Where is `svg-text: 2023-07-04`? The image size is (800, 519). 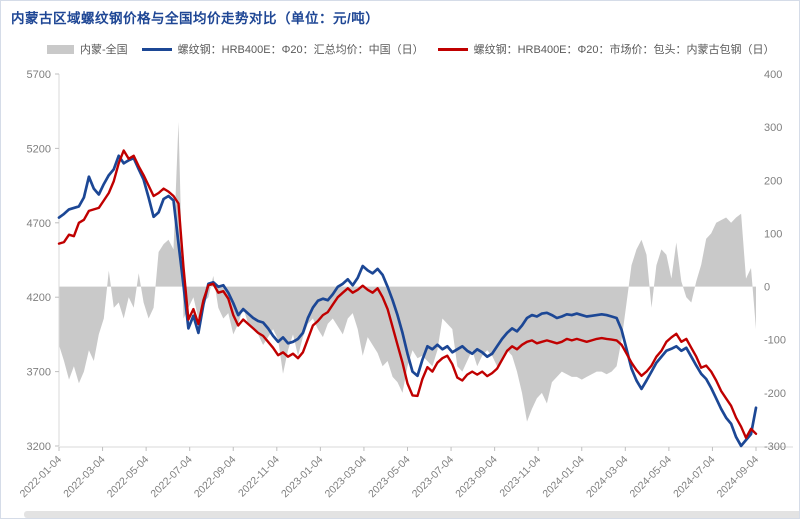 svg-text: 2023-07-04 is located at coordinates (433, 477).